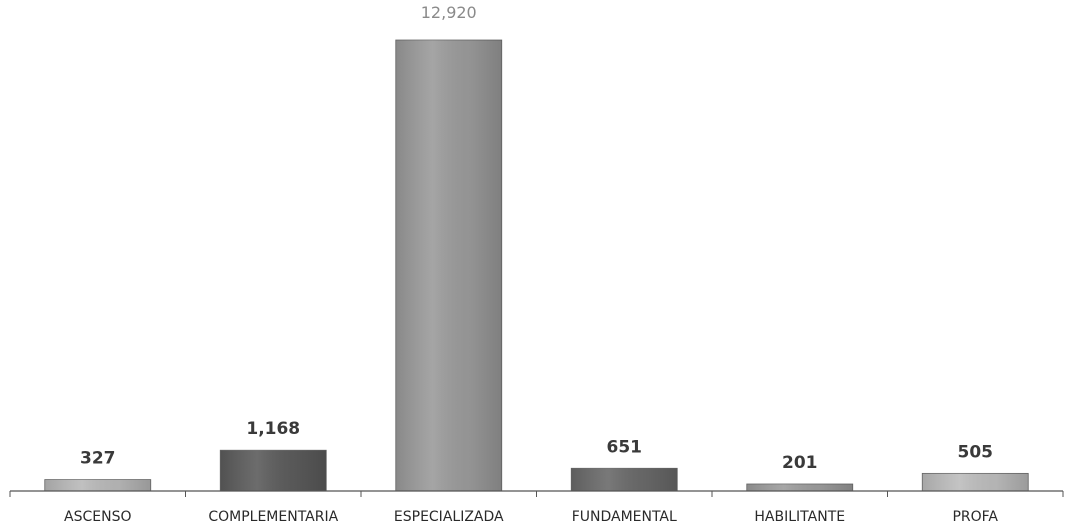 The width and height of the screenshot is (1065, 531). I want to click on bar-shading-complementaria, so click(273, 470).